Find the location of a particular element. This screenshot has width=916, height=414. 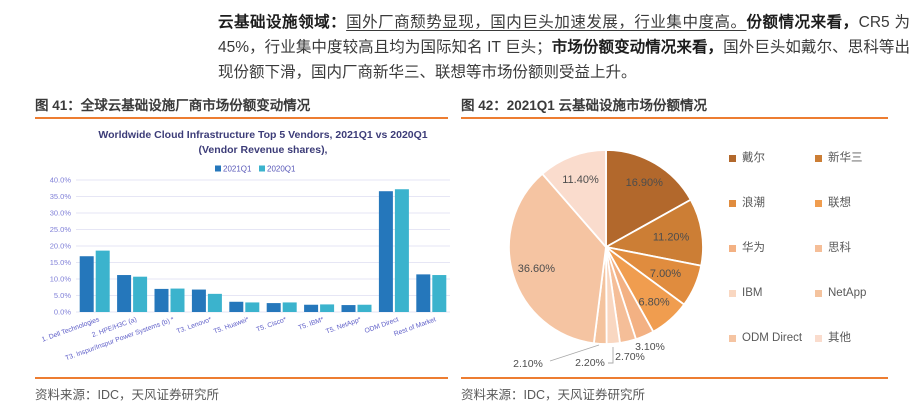

pie-data-label: 36.60% is located at coordinates (537, 269).